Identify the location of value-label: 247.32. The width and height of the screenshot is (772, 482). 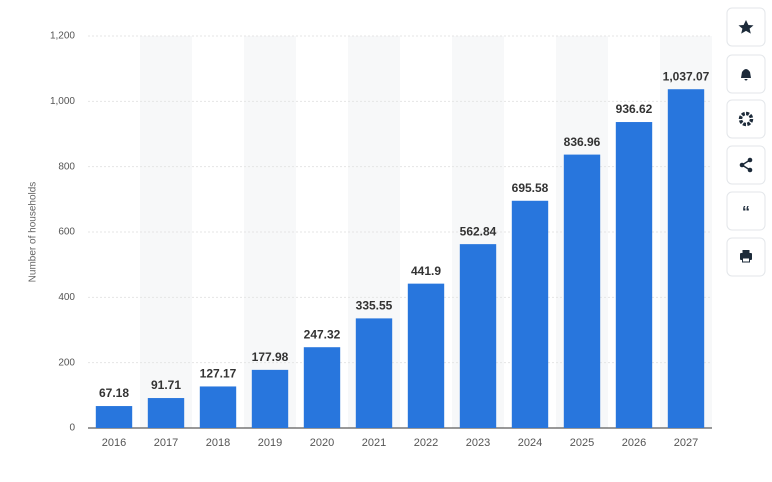
(322, 334).